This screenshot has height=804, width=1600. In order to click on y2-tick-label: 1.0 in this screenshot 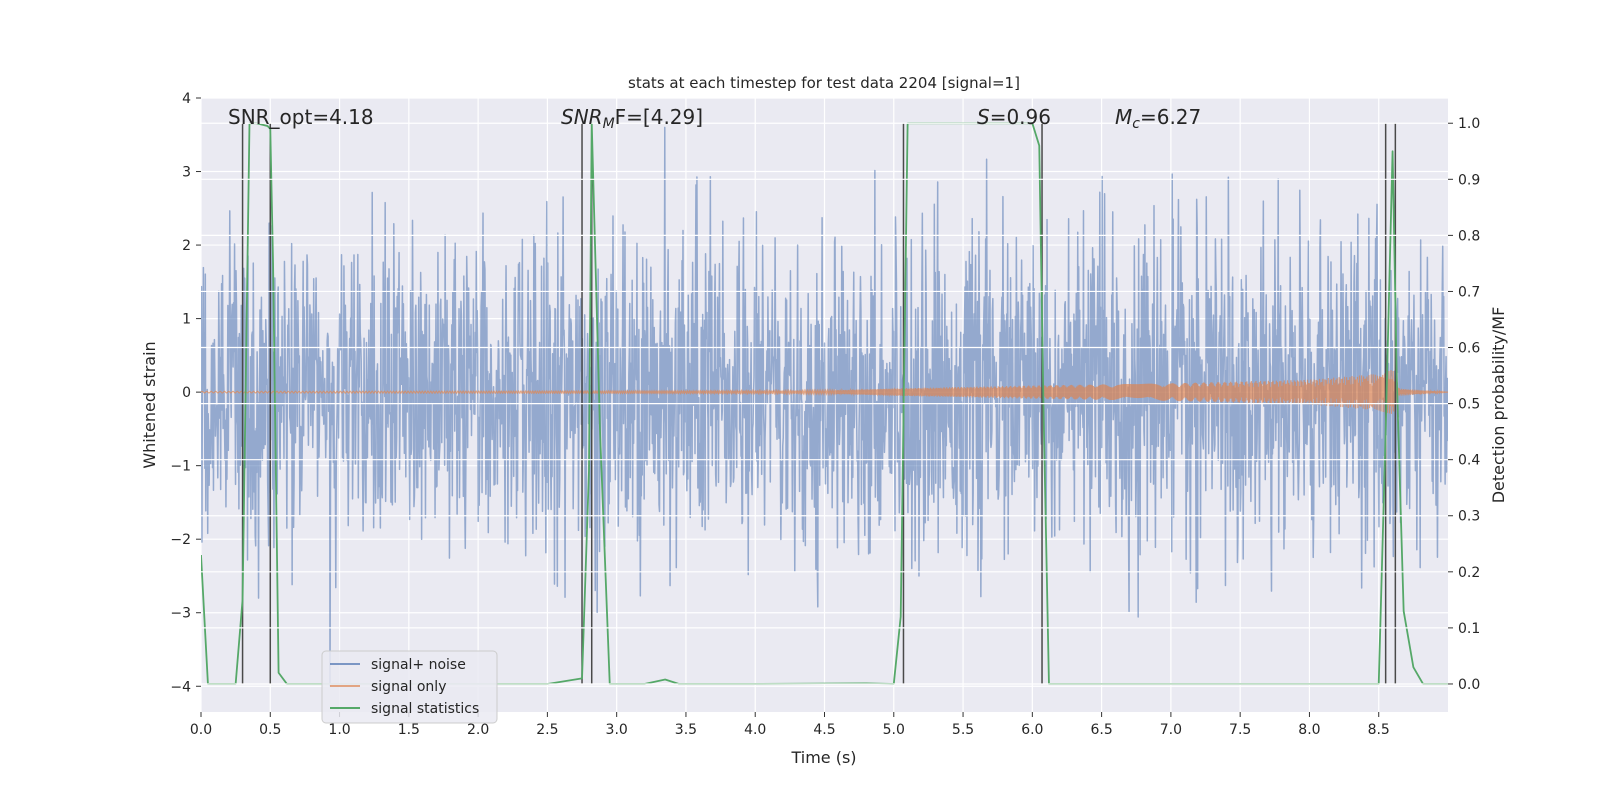, I will do `click(1469, 124)`.